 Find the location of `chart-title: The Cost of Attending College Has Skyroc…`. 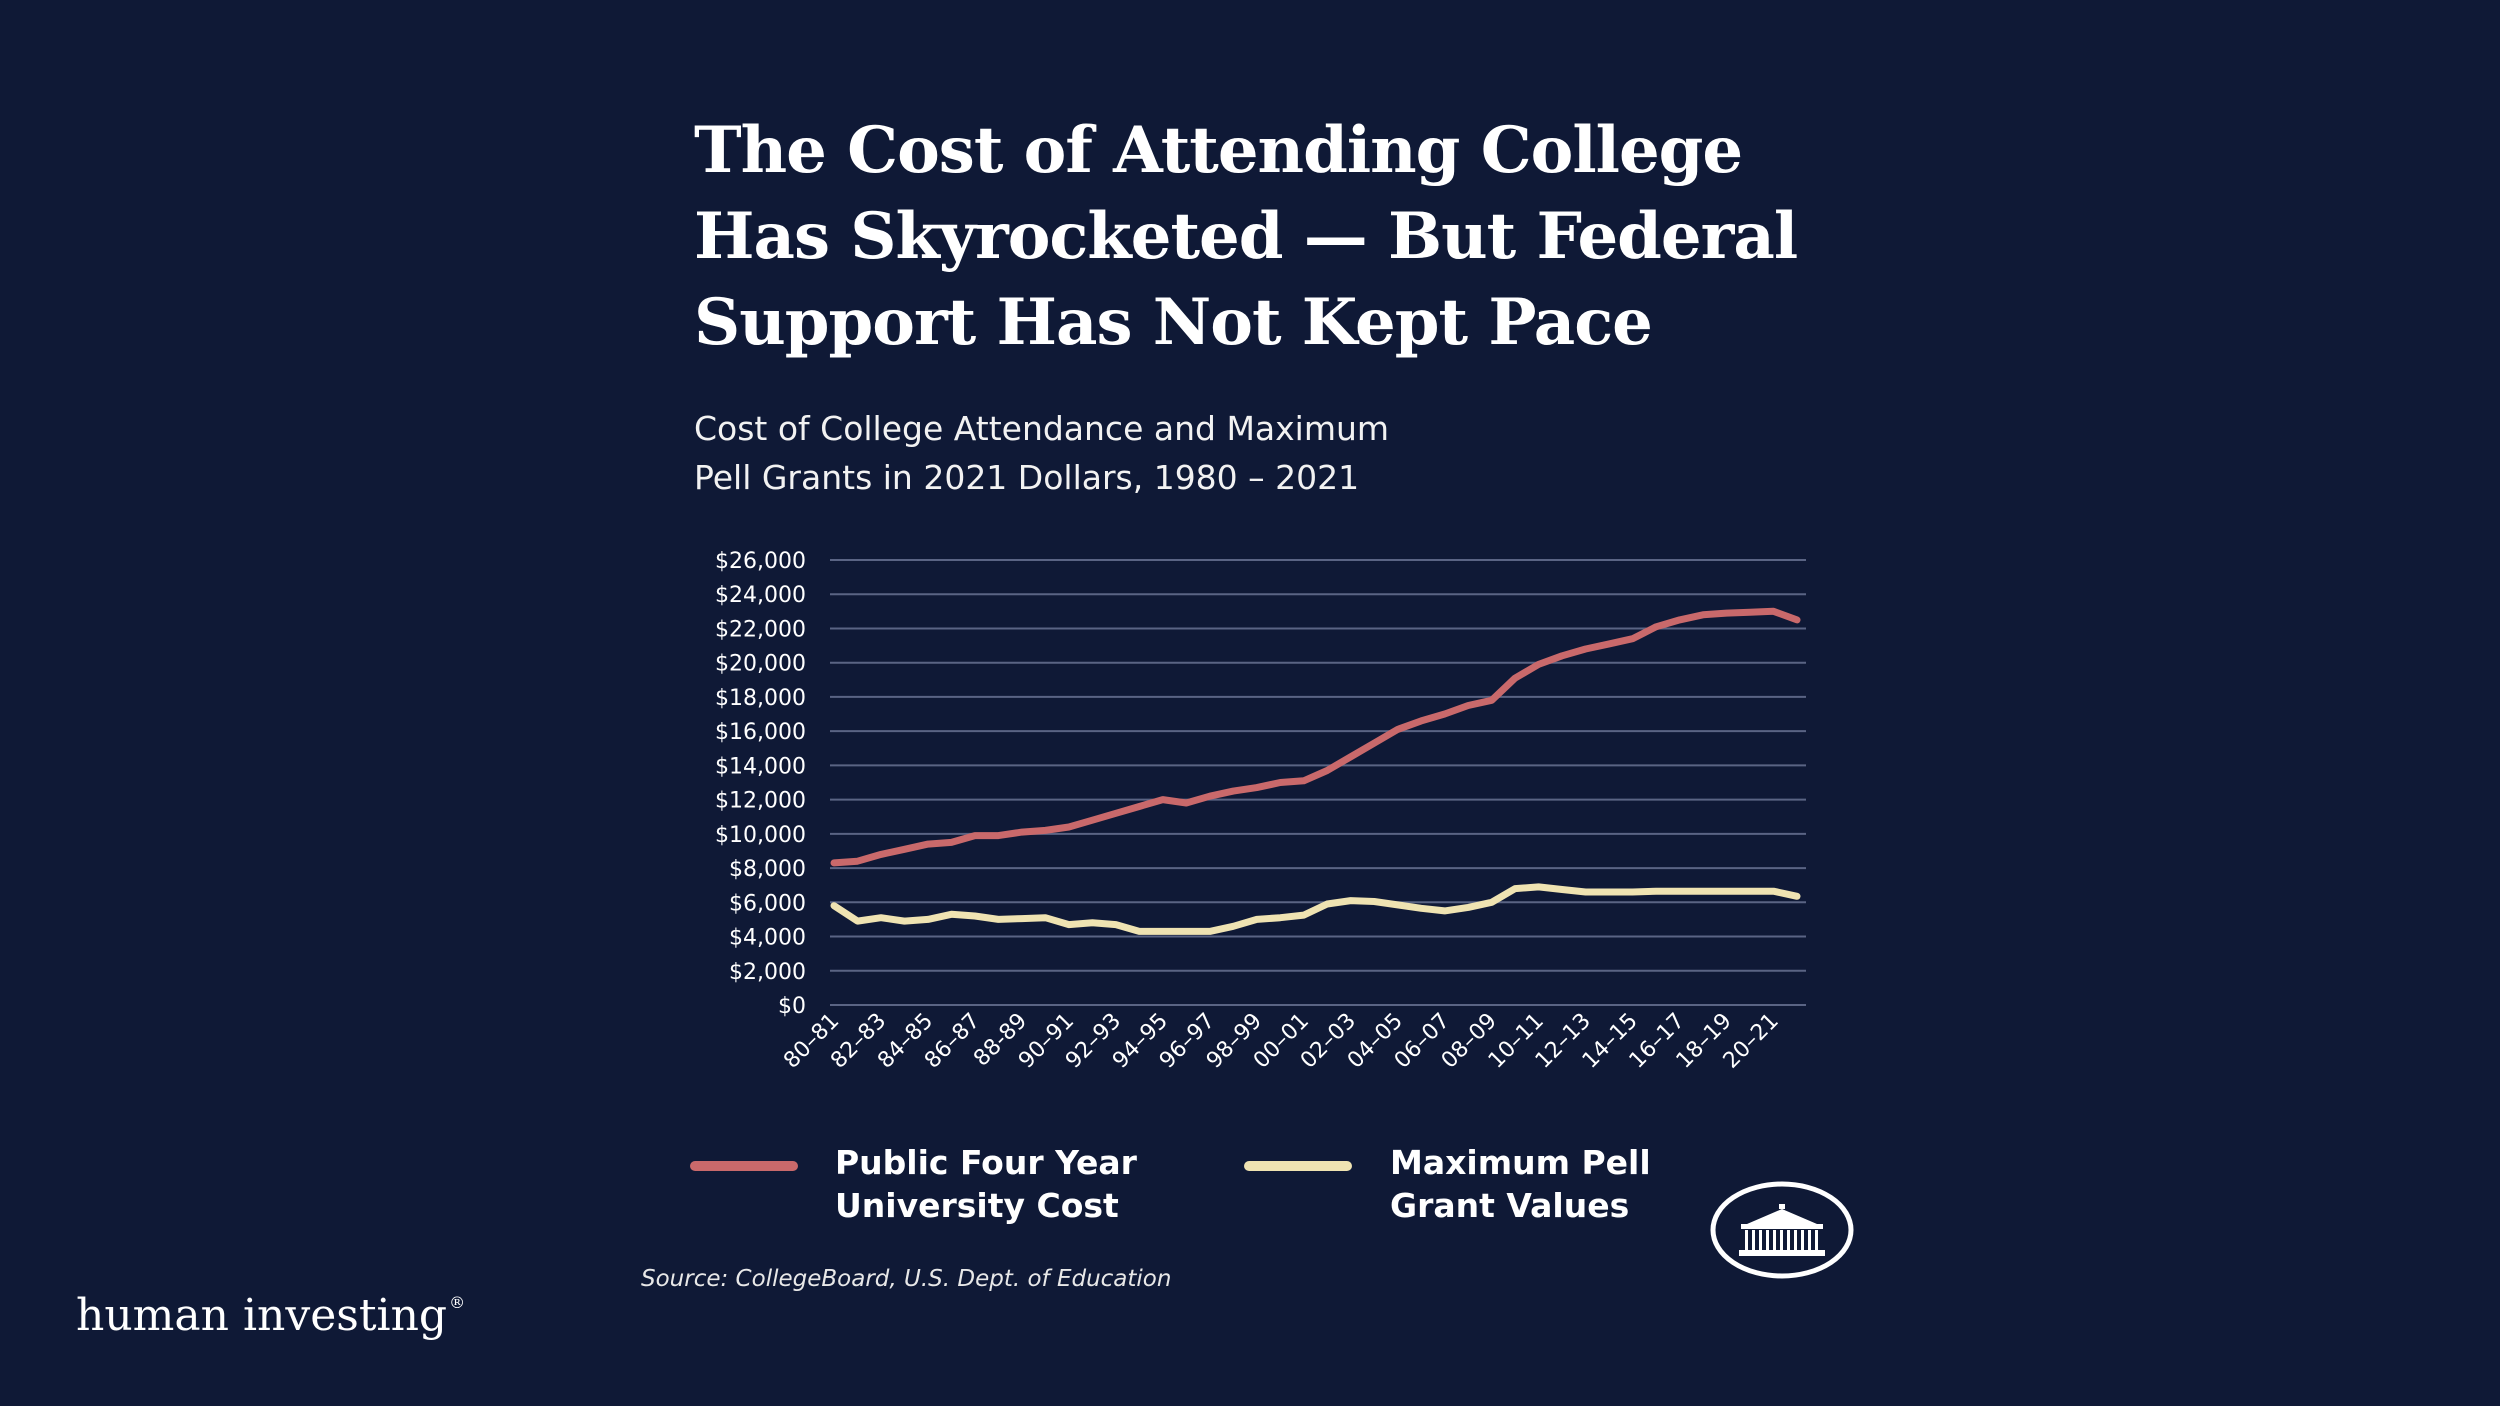

chart-title: The Cost of Attending College Has Skyroc… is located at coordinates (1246, 237).